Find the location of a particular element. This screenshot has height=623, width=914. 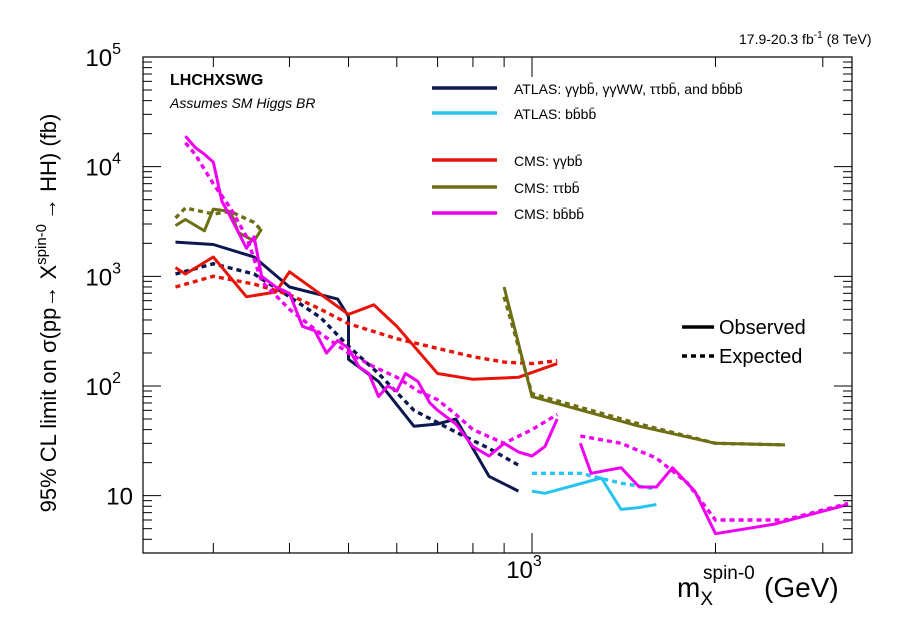

x-axis-label: mX spin-0 (GeV) is located at coordinates (758, 586).